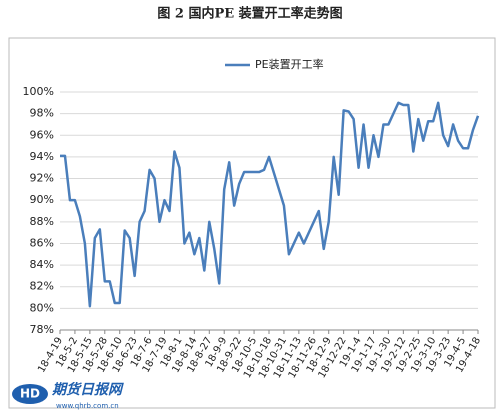  Describe the element at coordinates (42, 242) in the screenshot. I see `y-tick-label: 86%` at that location.